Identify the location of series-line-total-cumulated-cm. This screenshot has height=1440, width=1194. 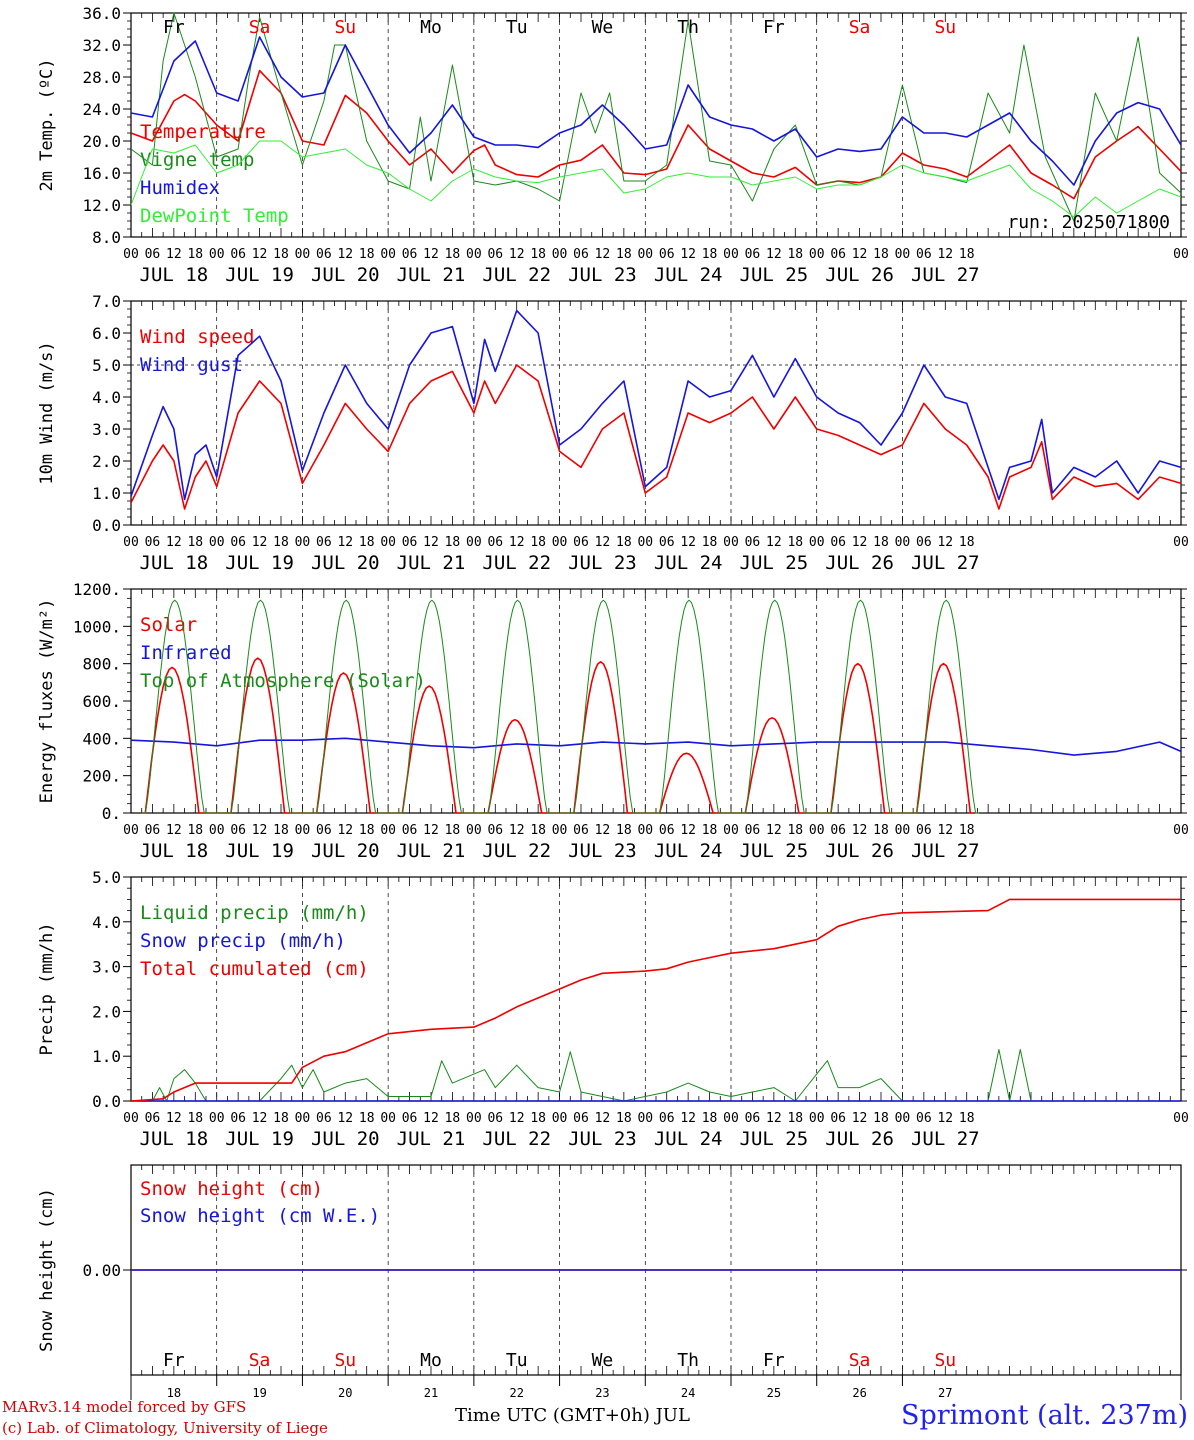
(655, 1000).